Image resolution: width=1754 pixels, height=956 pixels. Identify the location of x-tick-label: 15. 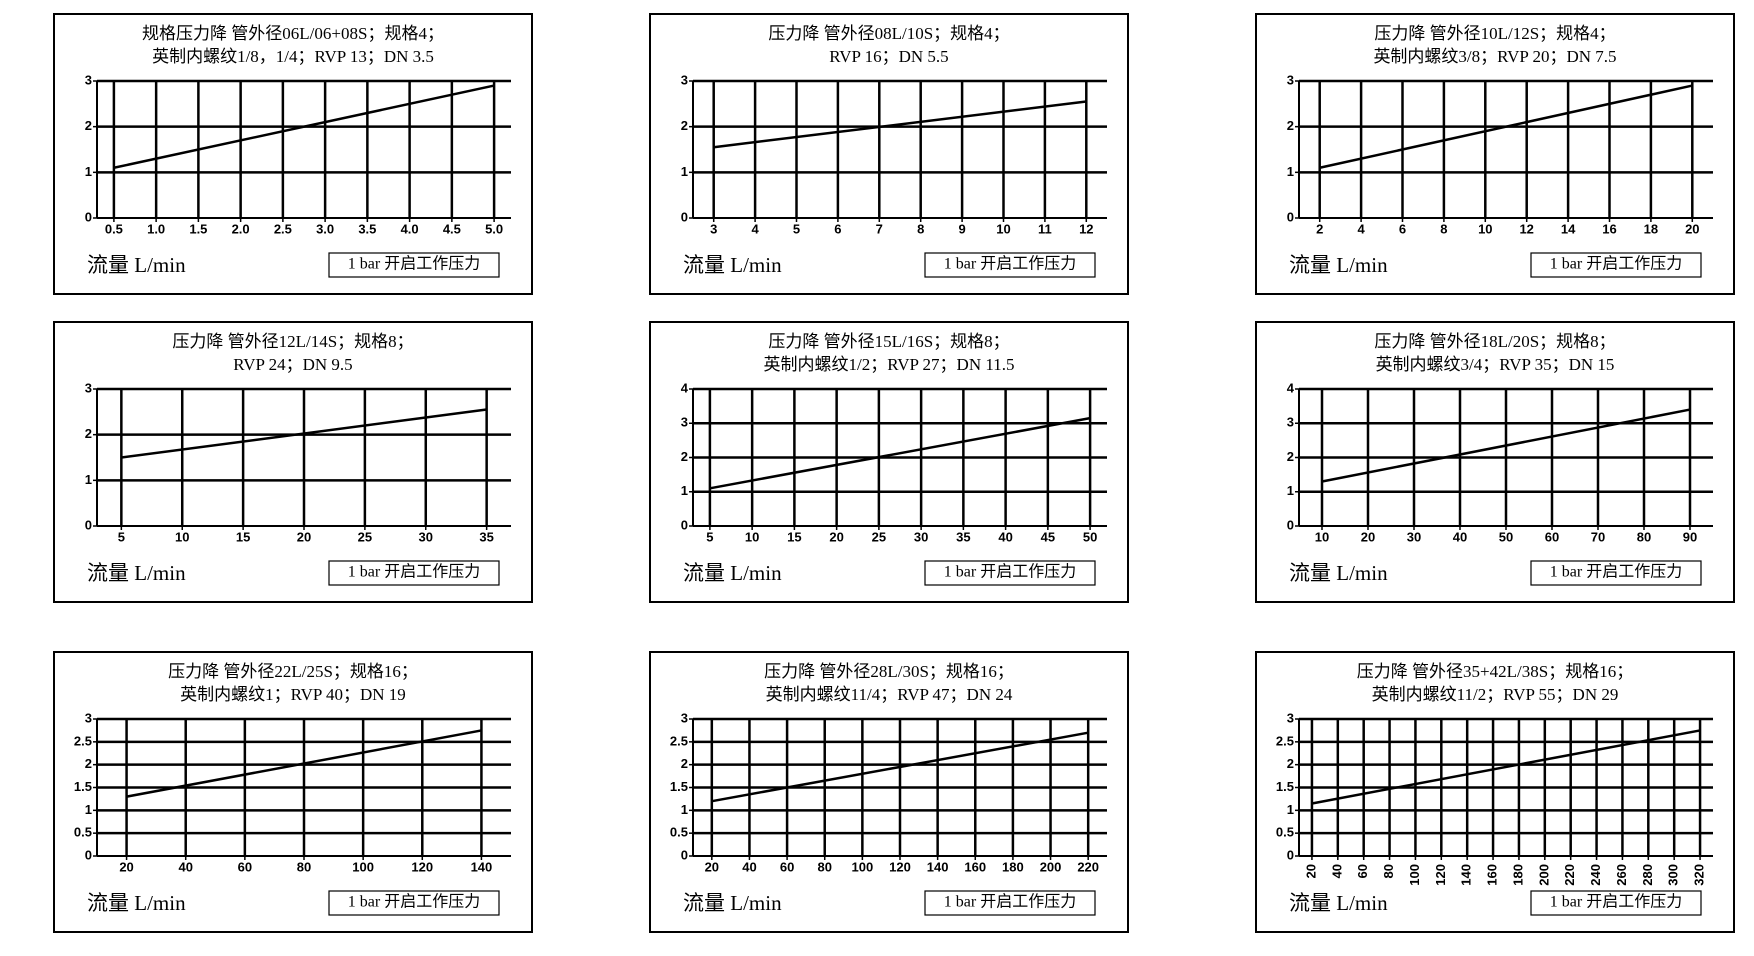
(794, 536).